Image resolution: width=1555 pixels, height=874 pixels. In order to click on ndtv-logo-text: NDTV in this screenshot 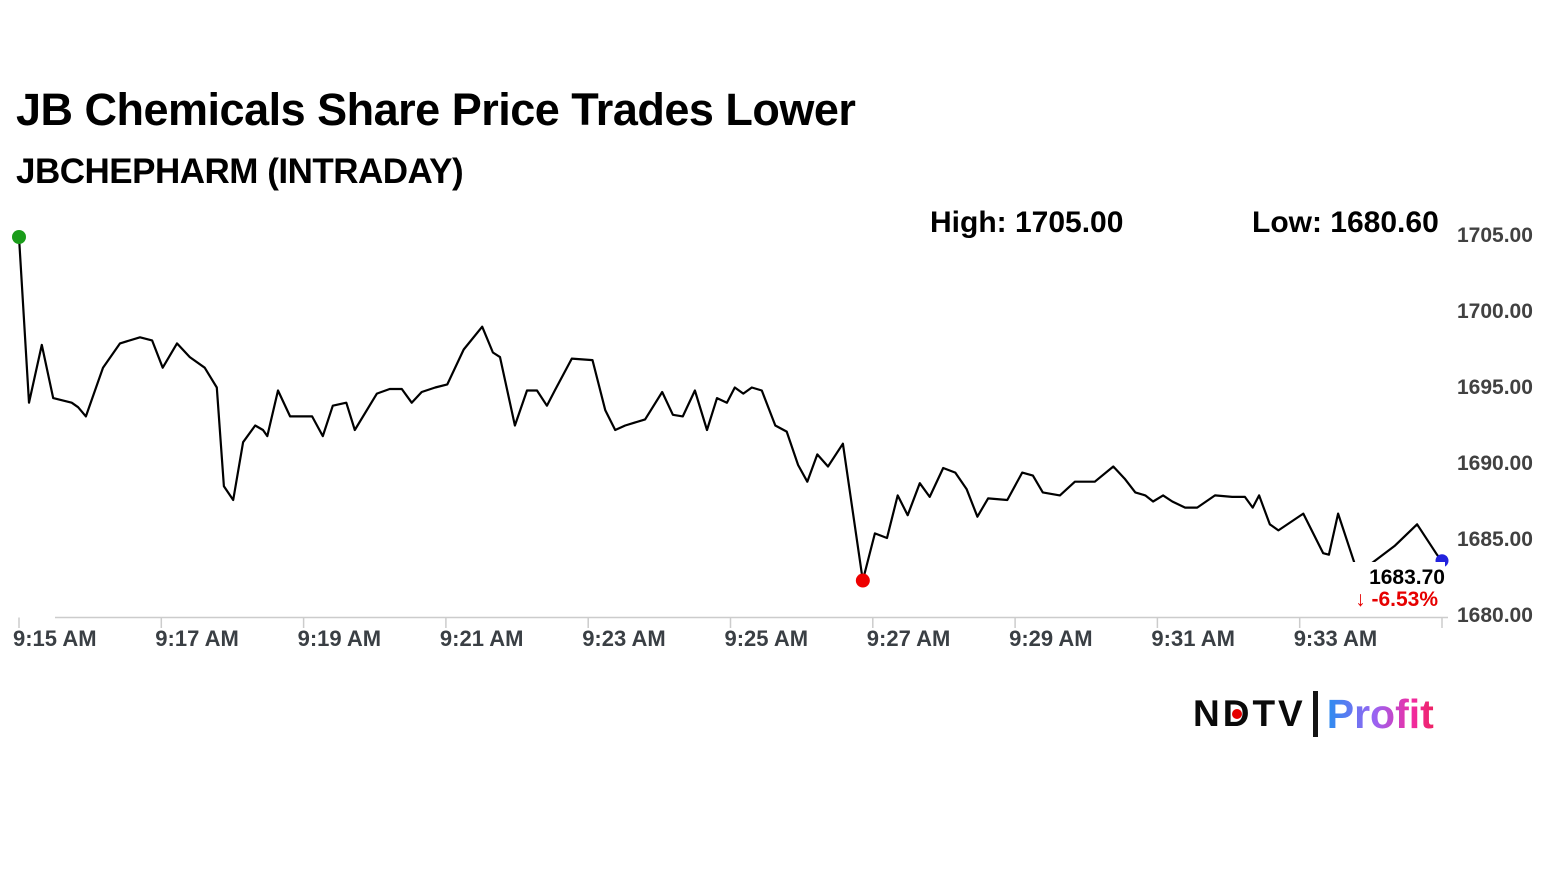, I will do `click(1249, 714)`.